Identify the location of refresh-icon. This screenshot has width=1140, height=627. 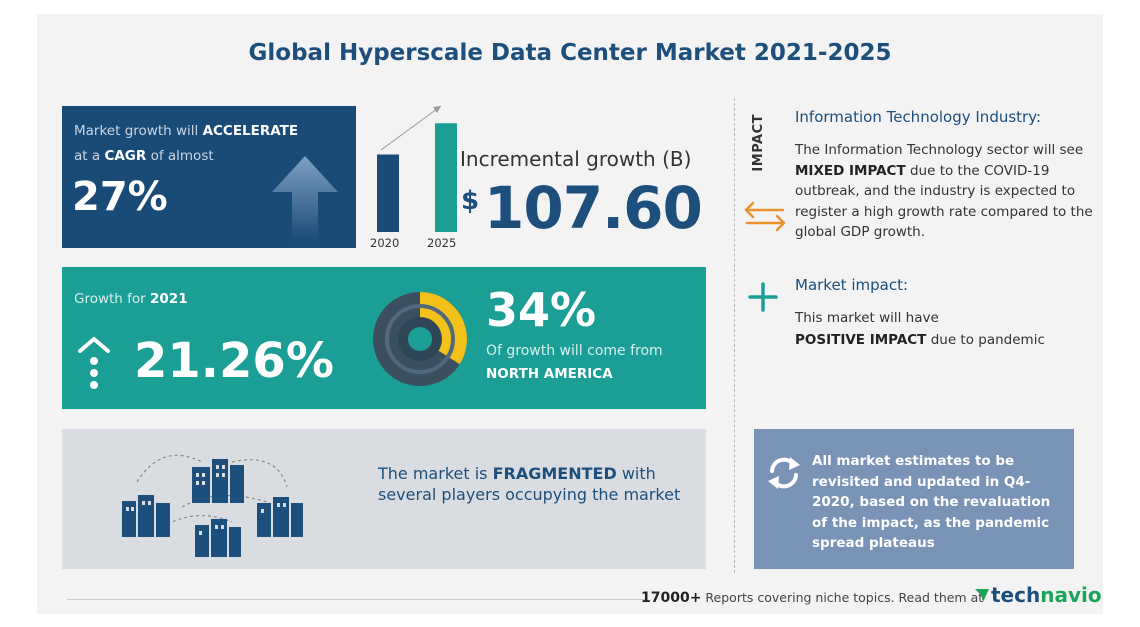
(784, 473).